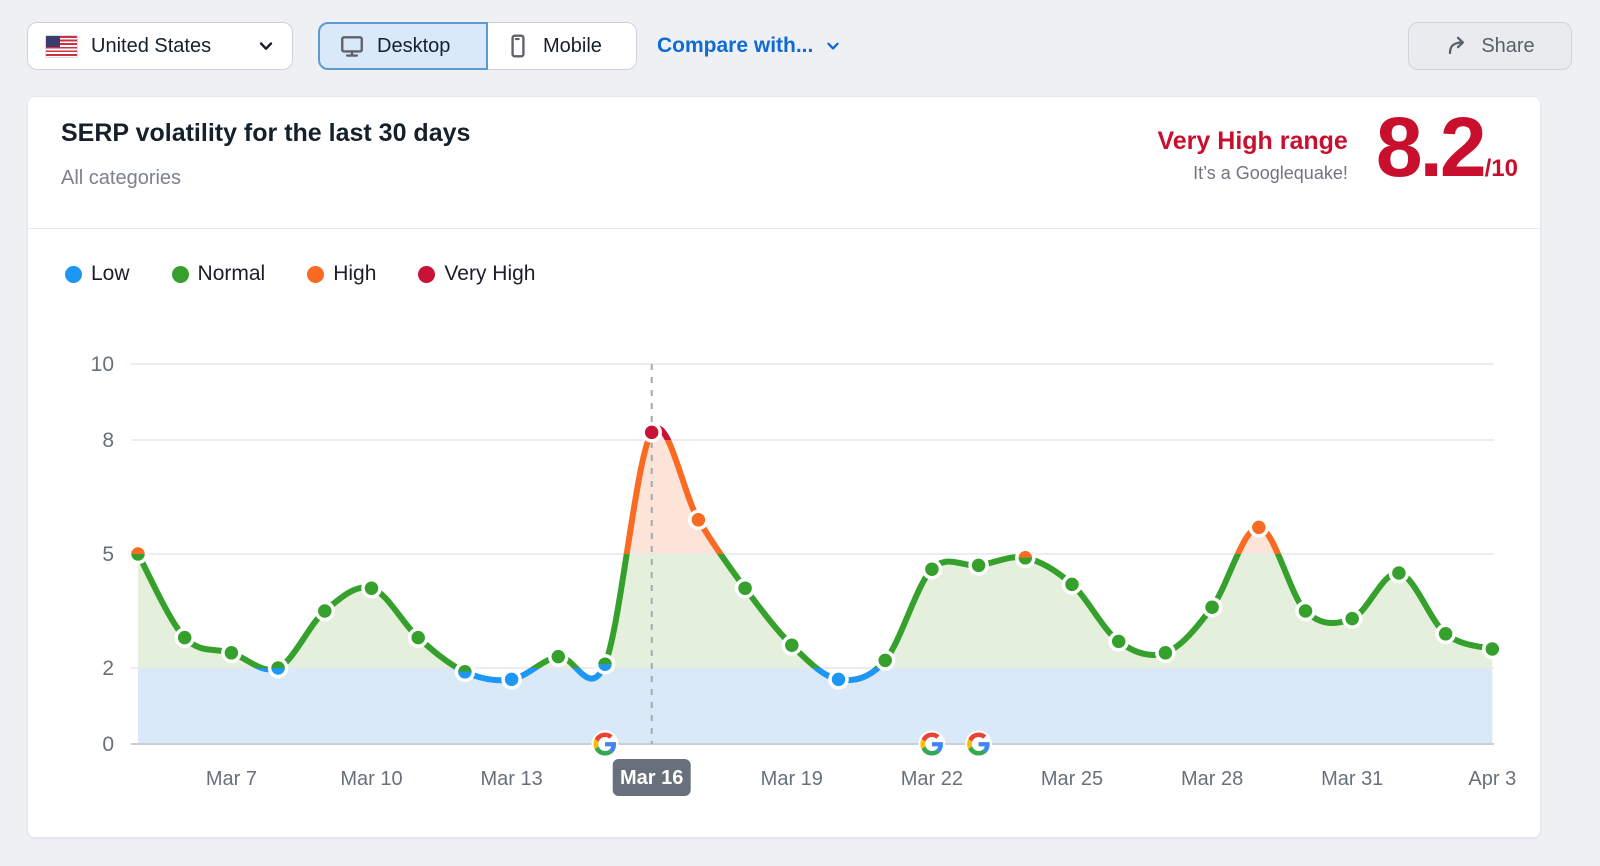 This screenshot has height=866, width=1600. I want to click on svg-text: Mar 25, so click(1072, 779).